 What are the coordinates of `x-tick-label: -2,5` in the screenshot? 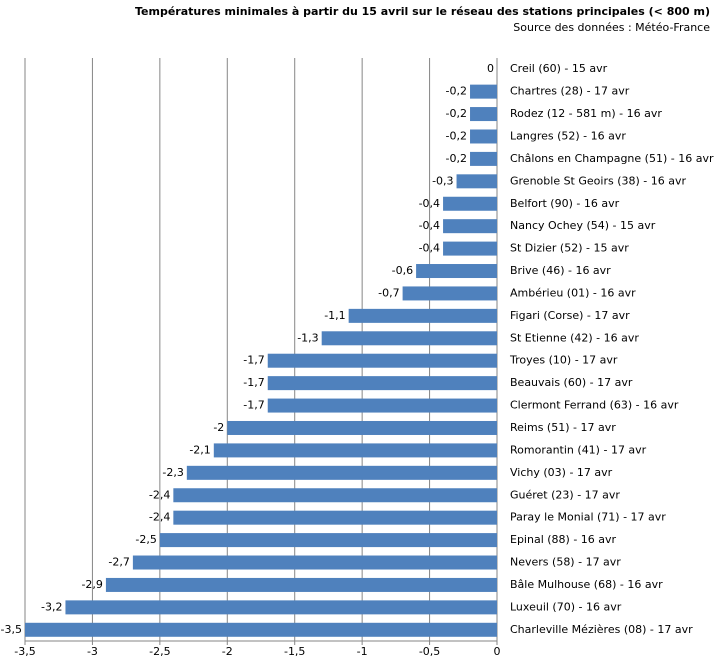 It's located at (159, 651).